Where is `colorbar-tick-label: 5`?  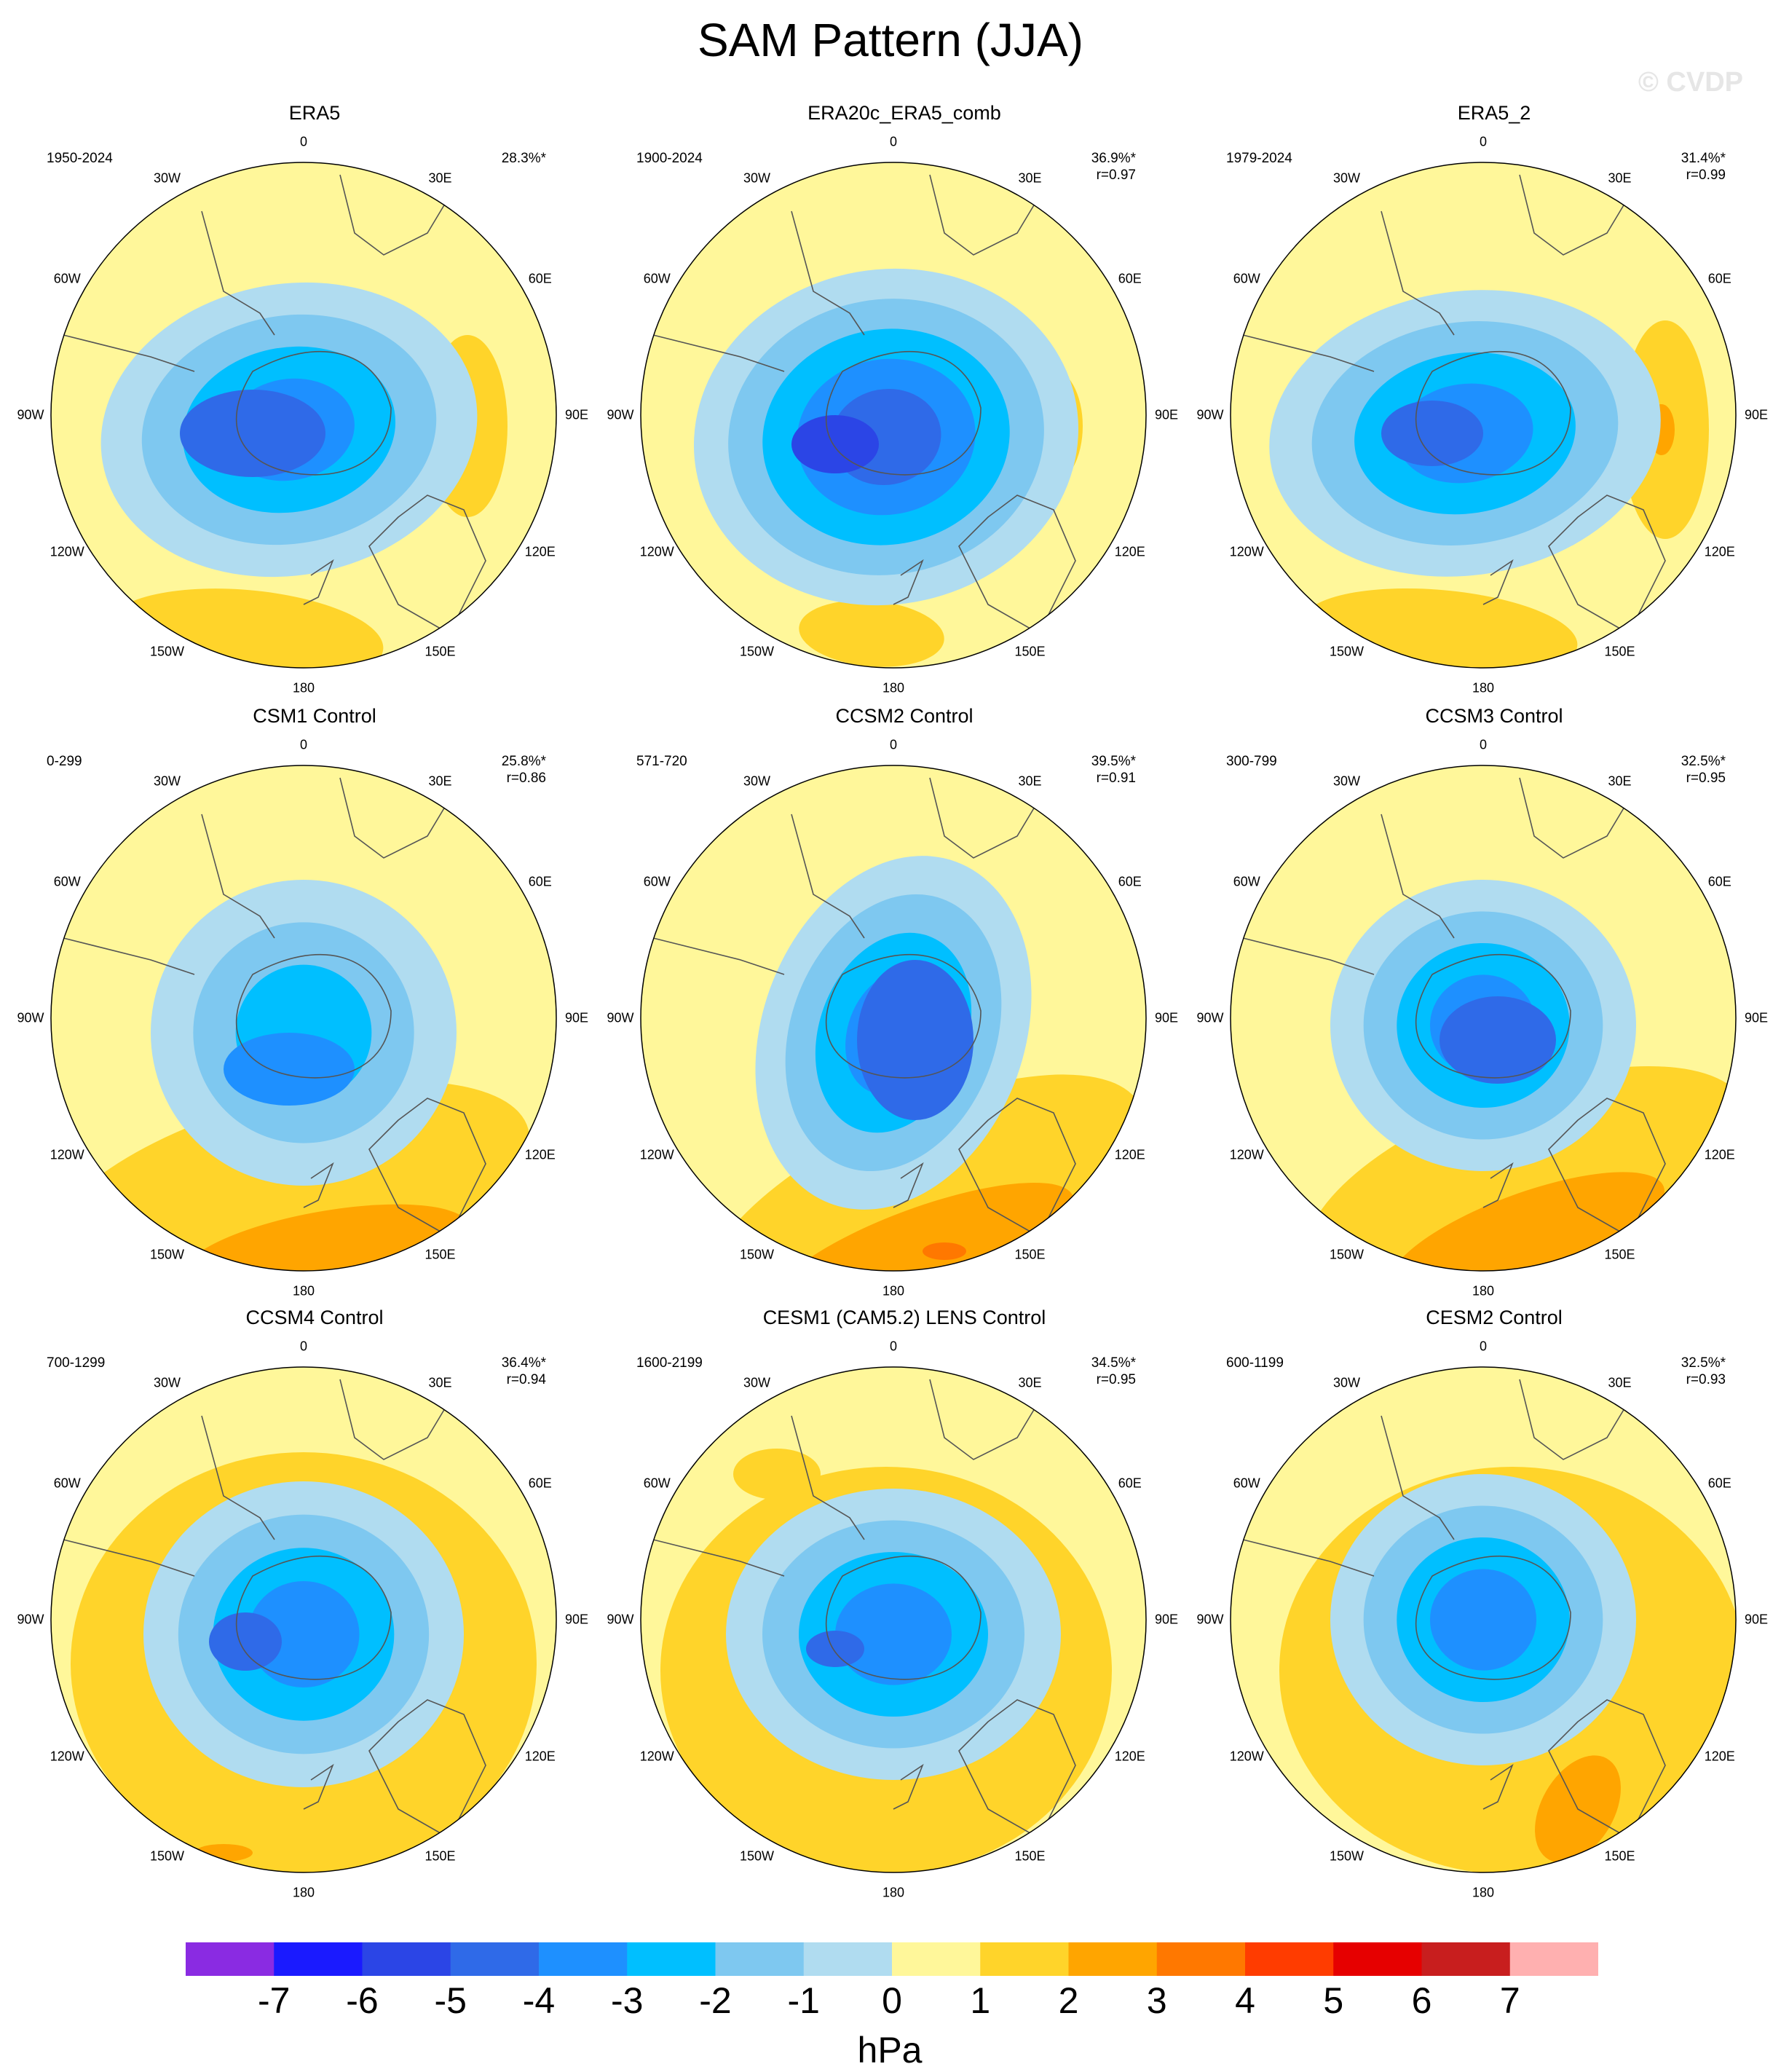 colorbar-tick-label: 5 is located at coordinates (1333, 2000).